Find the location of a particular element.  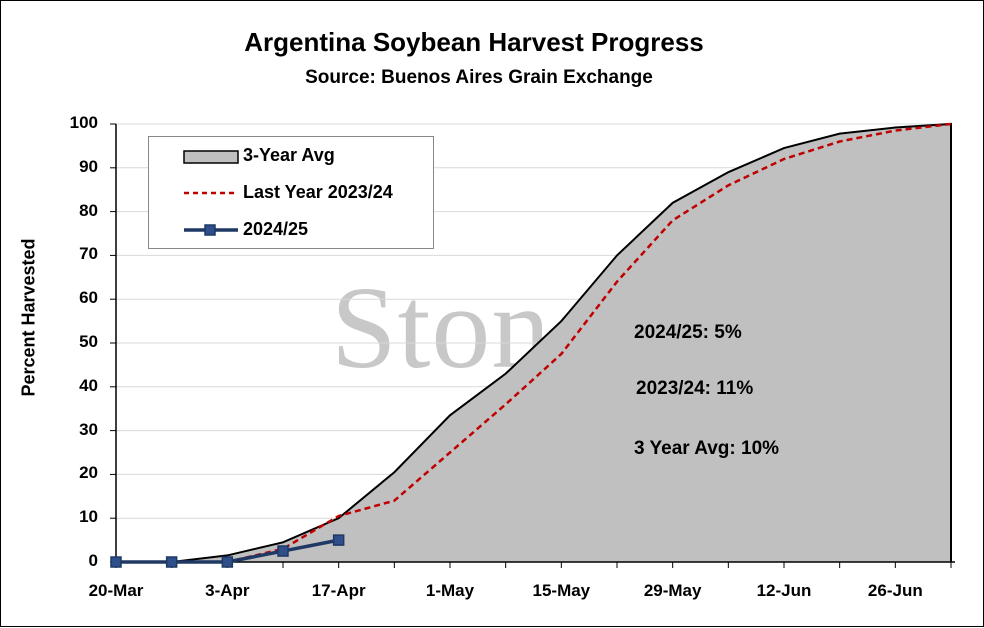

y-tick-label: 70 is located at coordinates (88, 254).